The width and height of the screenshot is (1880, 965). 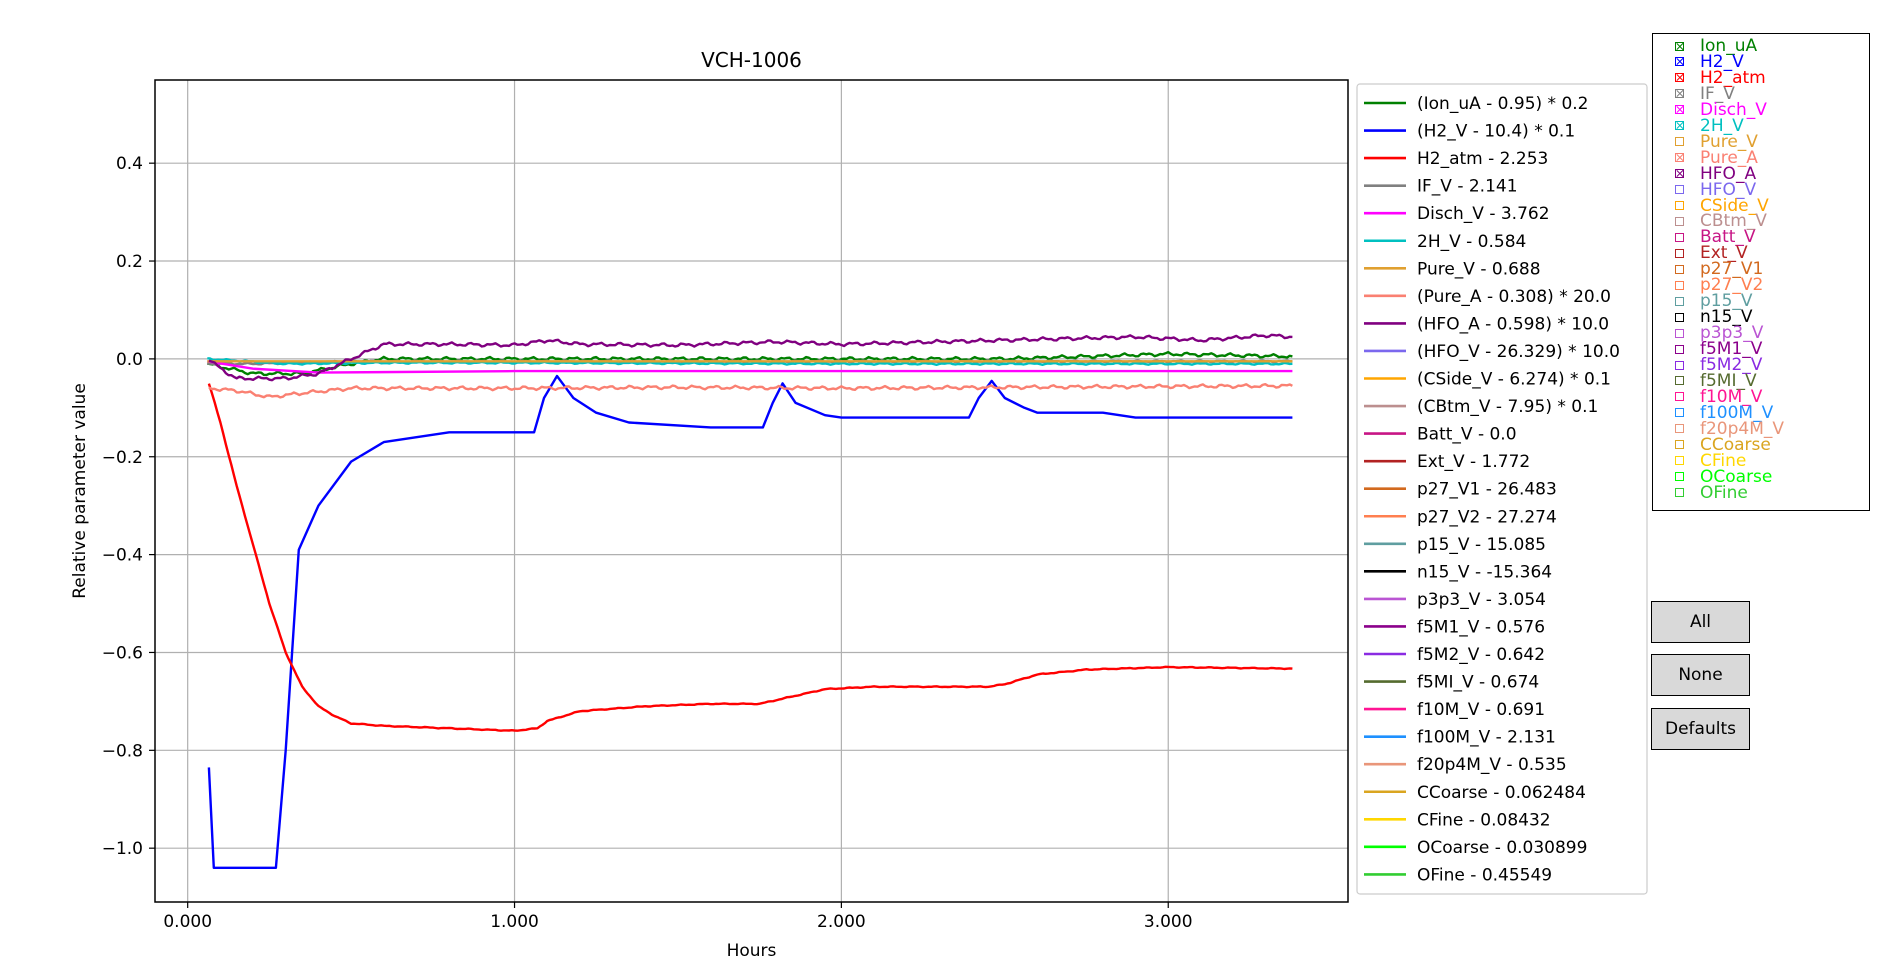 What do you see at coordinates (1742, 428) in the screenshot?
I see `series-checkbox-label: f20p4M_V` at bounding box center [1742, 428].